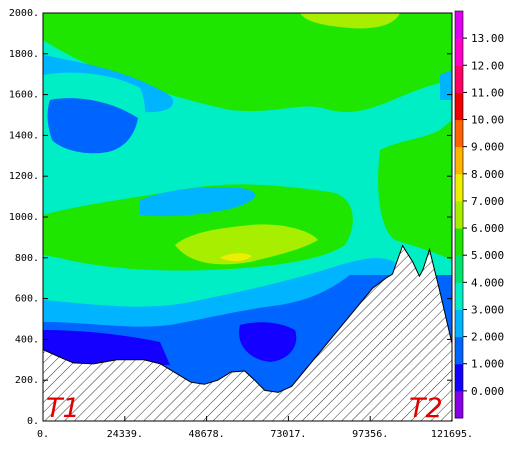 This screenshot has height=453, width=506. What do you see at coordinates (487, 120) in the screenshot?
I see `colorbar-label: 10.00` at bounding box center [487, 120].